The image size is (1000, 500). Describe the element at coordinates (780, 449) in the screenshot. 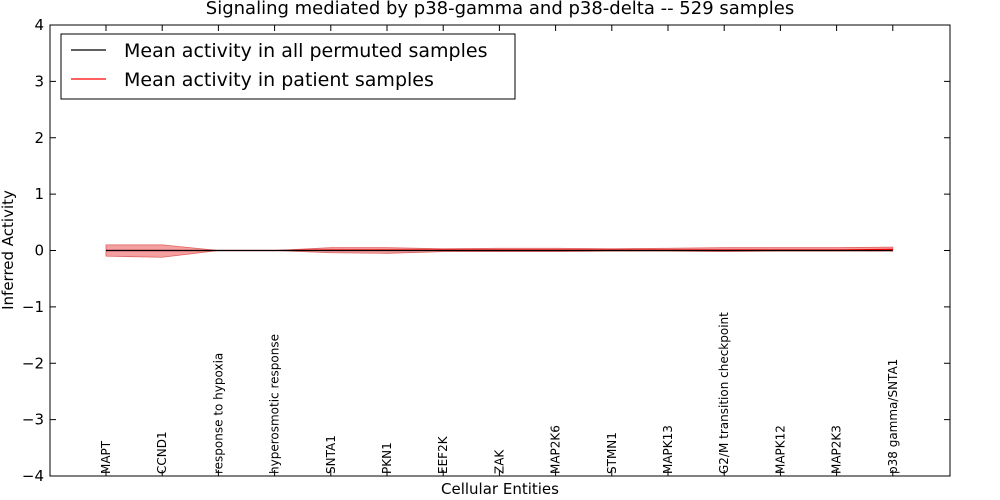

I see `x-tick-label: MAPK12` at that location.